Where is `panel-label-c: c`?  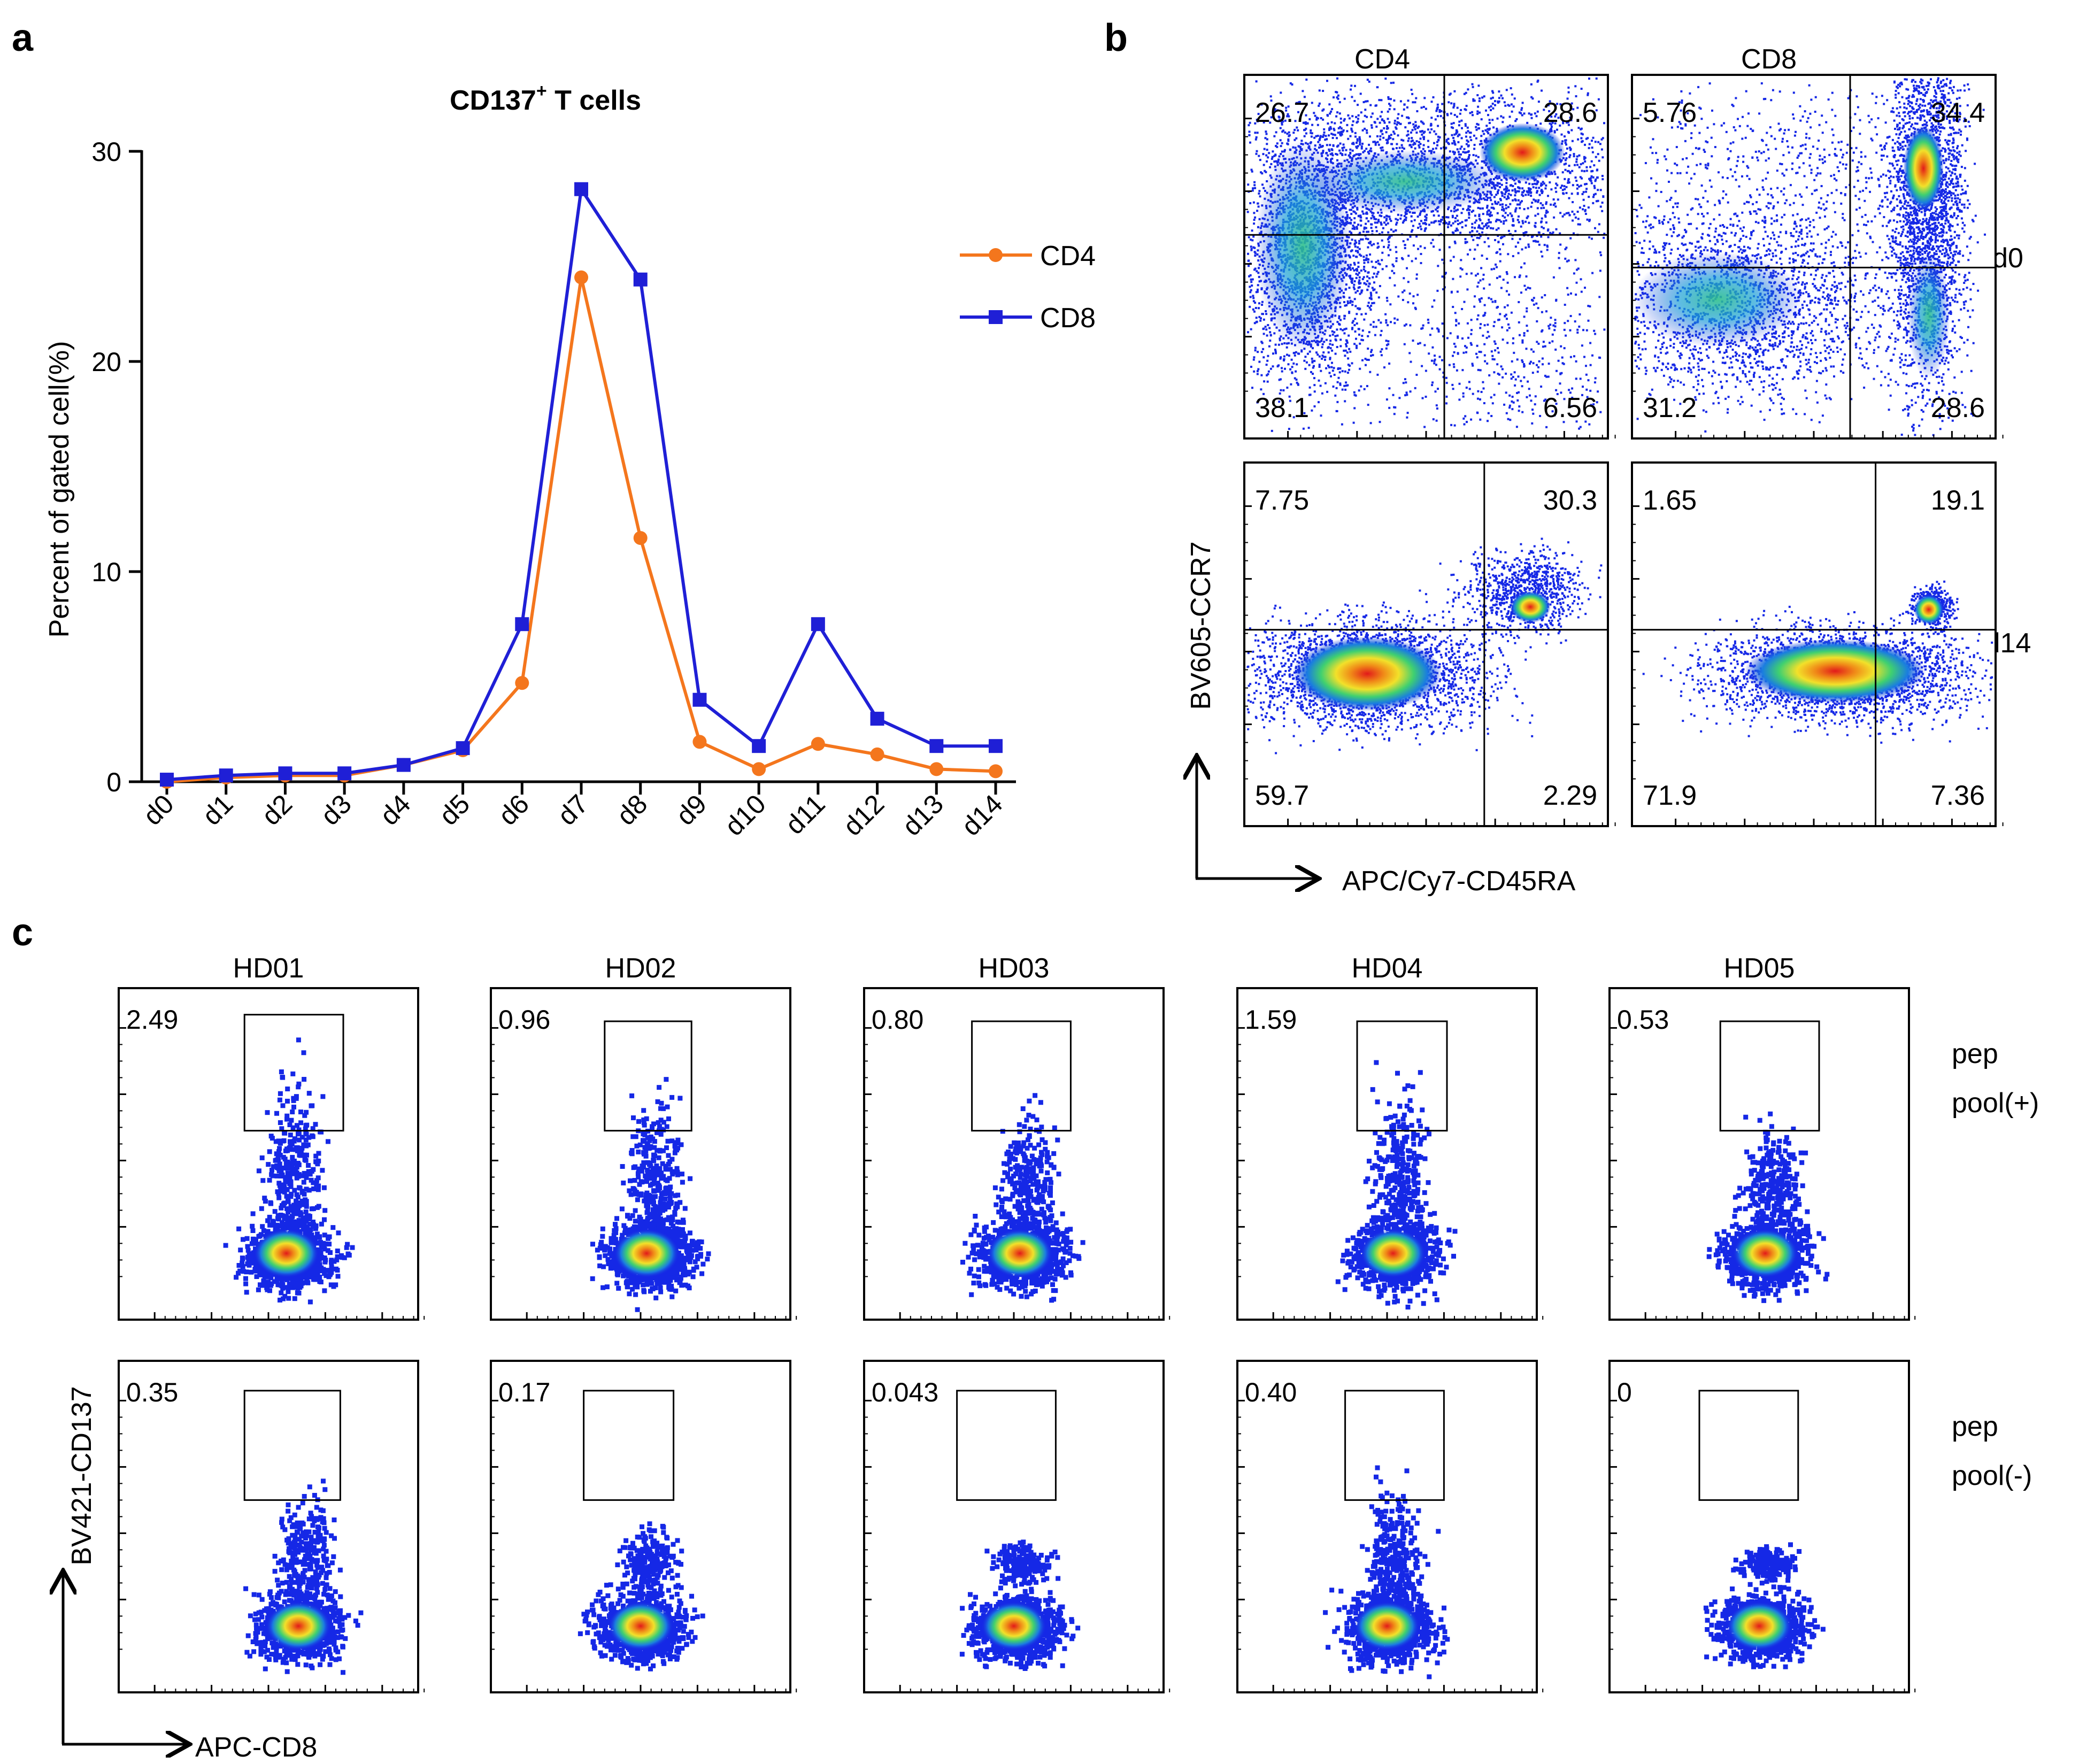 panel-label-c: c is located at coordinates (22, 933).